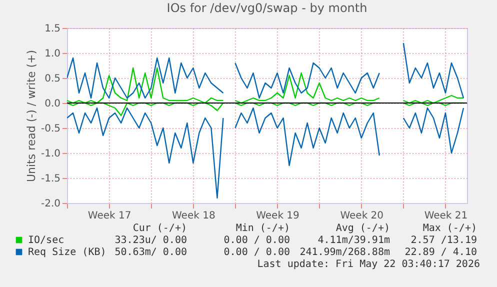 This screenshot has height=287, width=497. What do you see at coordinates (263, 228) in the screenshot?
I see `text: Min (-/+)` at bounding box center [263, 228].